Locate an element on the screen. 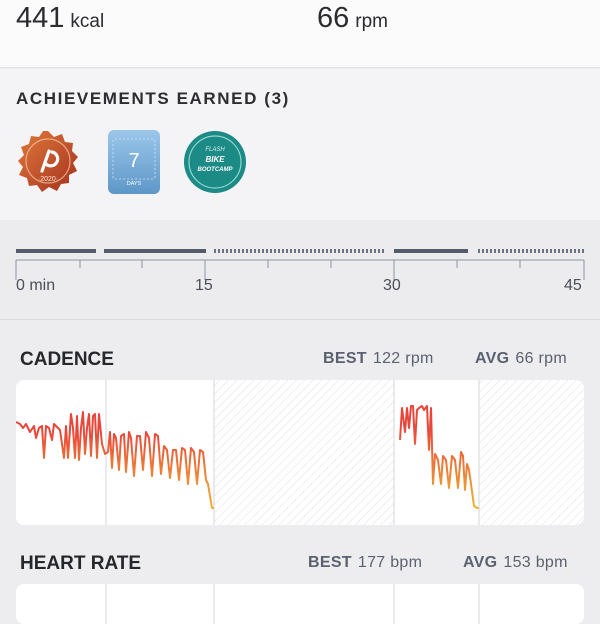  heart-rate-best: BEST 177 bpm is located at coordinates (365, 563).